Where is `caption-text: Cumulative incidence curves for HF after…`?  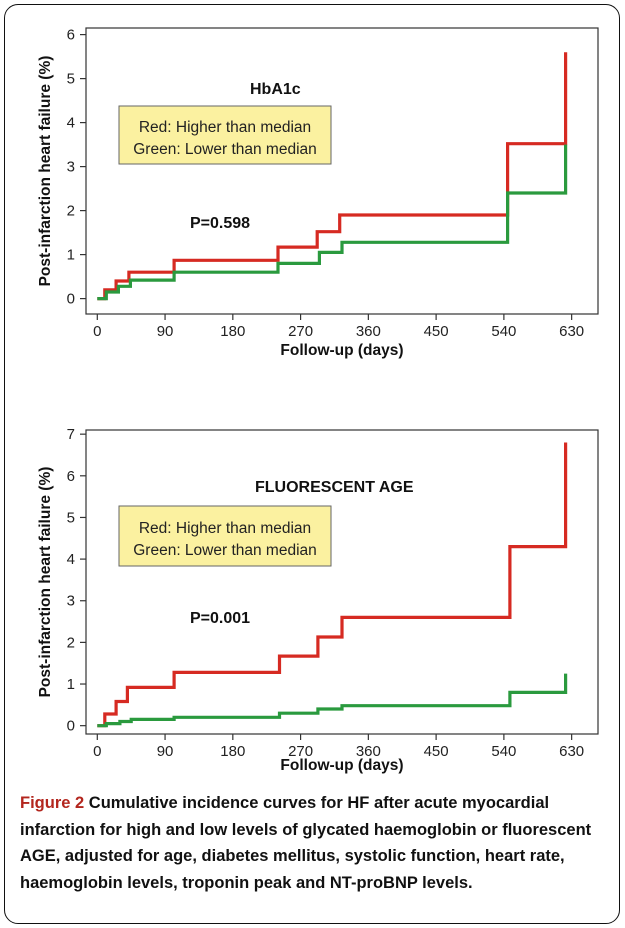 caption-text: Cumulative incidence curves for HF after… is located at coordinates (306, 843).